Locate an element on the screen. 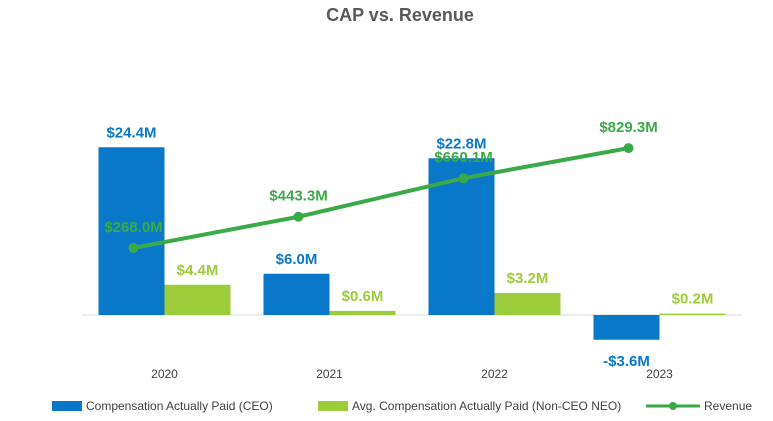 The image size is (773, 421). revenue-point-2023 is located at coordinates (628, 148).